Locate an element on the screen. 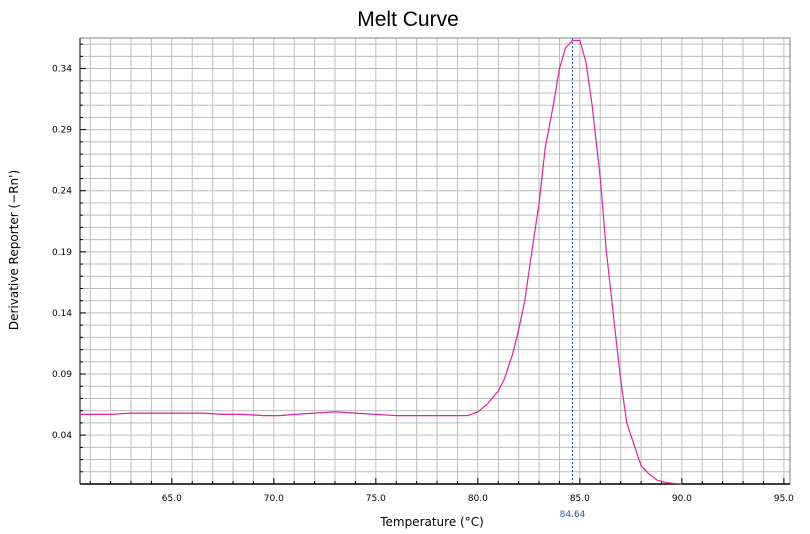  y-tick-label: 0.34 is located at coordinates (62, 70).